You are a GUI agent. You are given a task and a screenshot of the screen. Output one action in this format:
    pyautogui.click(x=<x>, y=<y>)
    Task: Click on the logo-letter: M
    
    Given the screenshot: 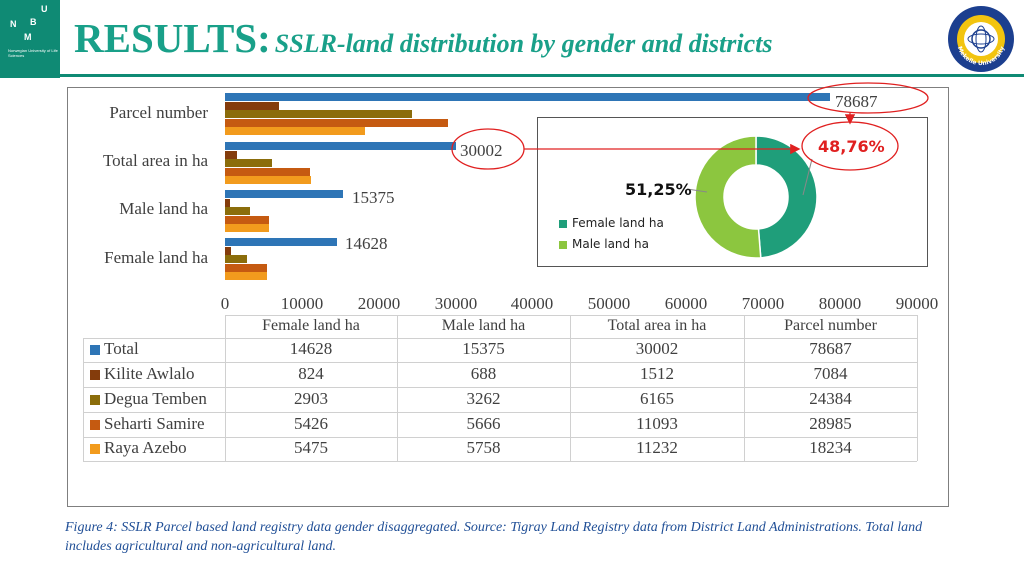 What is the action you would take?
    pyautogui.click(x=28, y=37)
    